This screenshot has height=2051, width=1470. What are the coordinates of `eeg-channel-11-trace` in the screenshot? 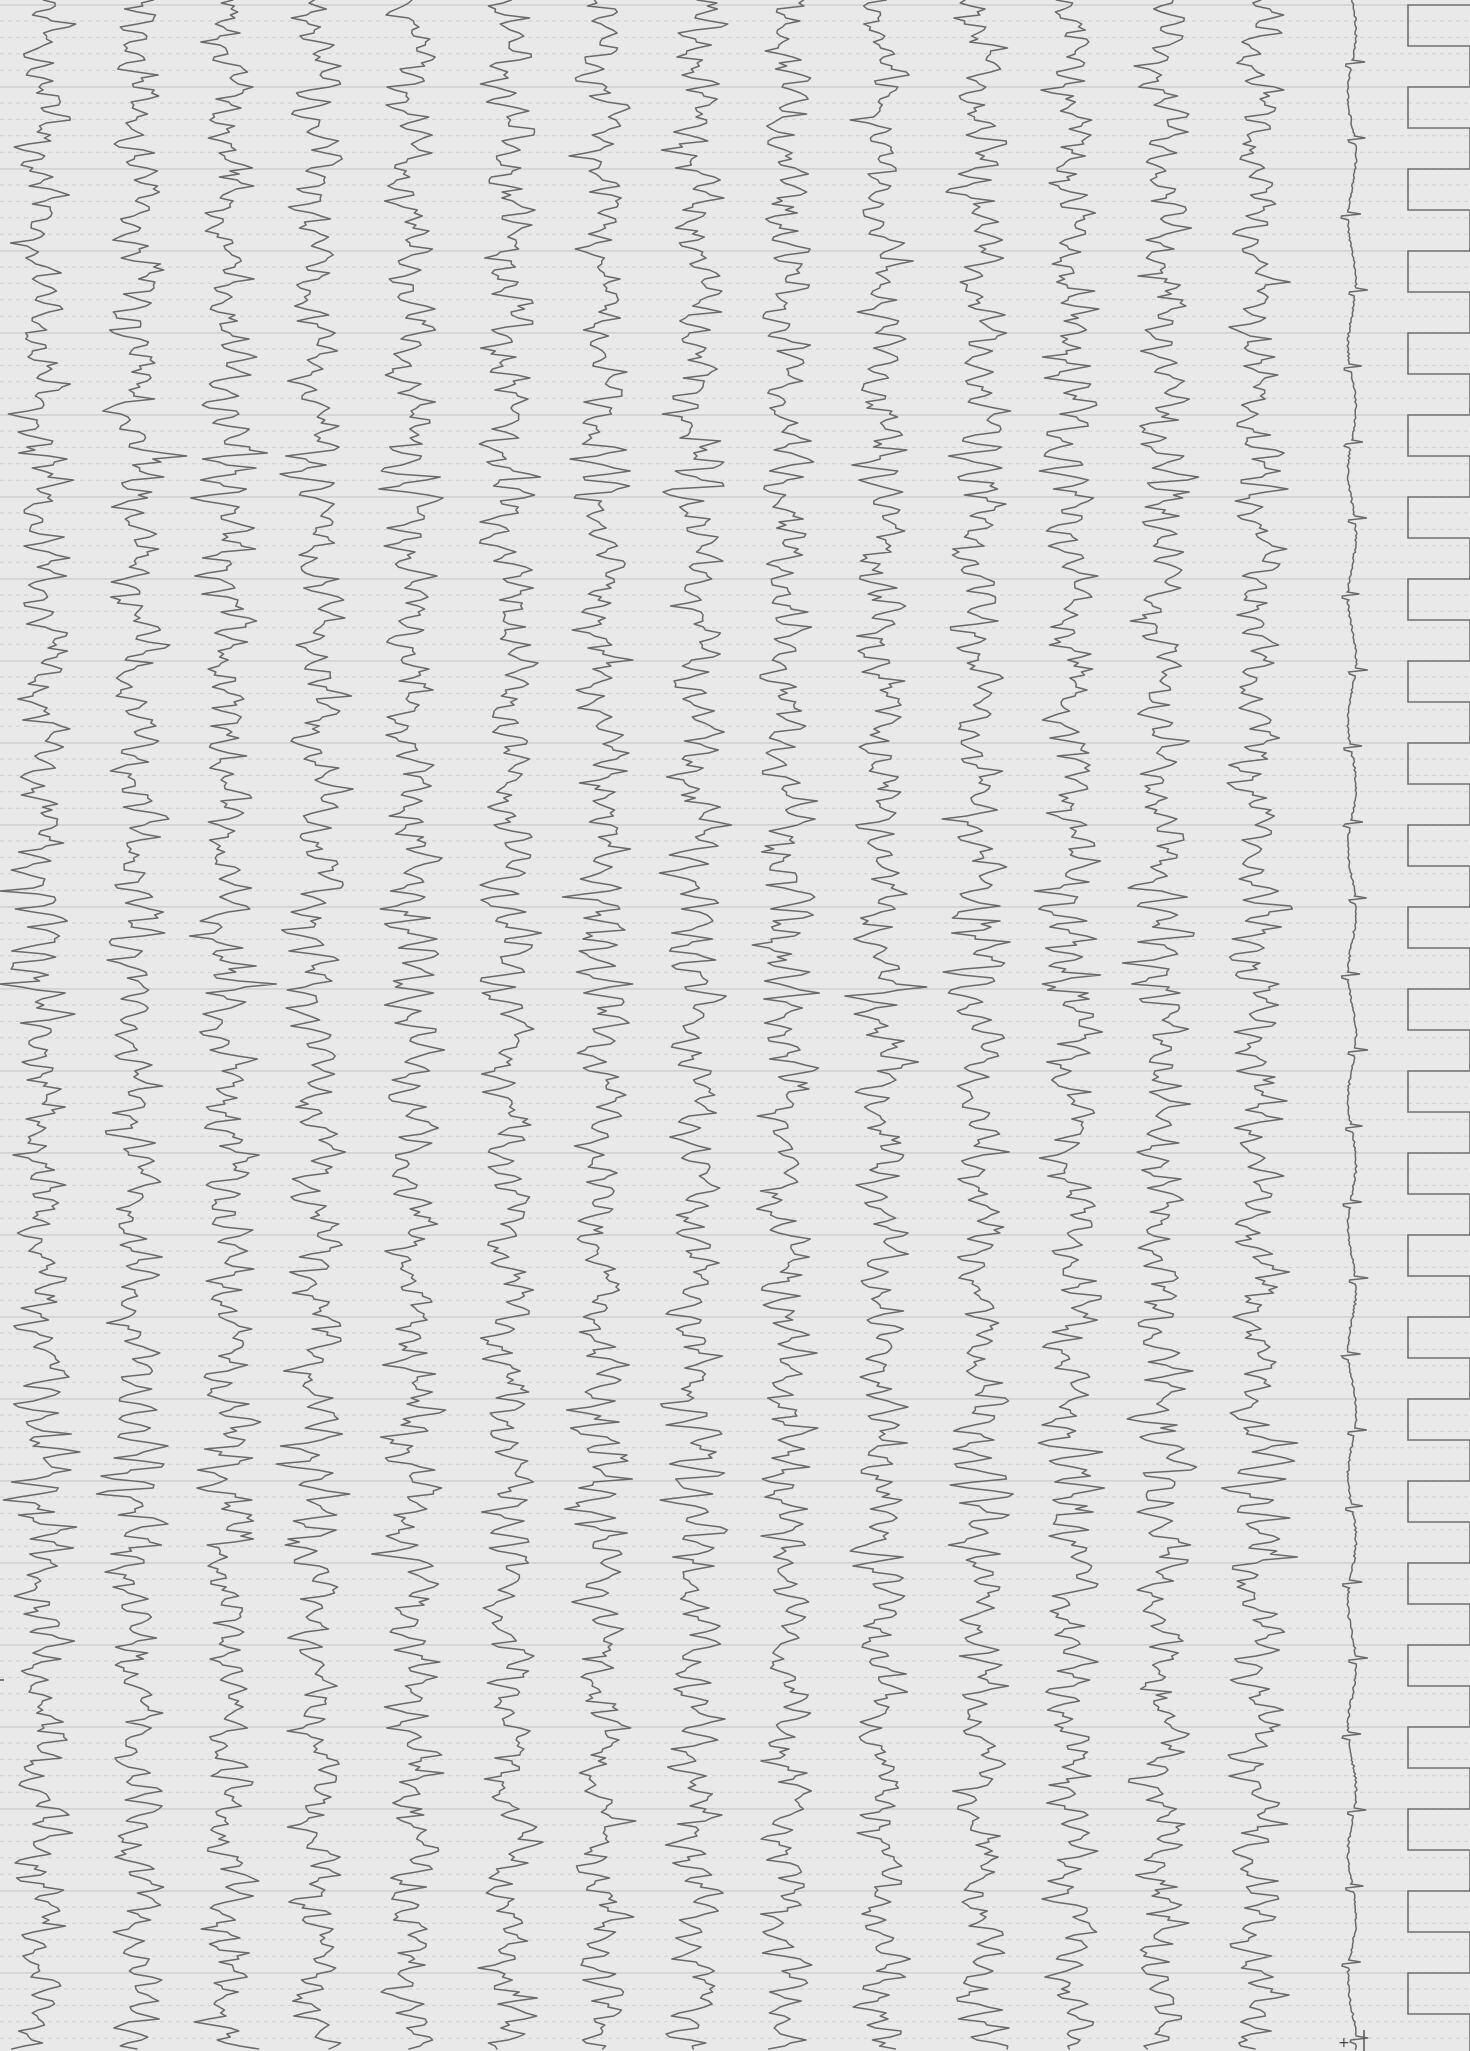 It's located at (977, 1025).